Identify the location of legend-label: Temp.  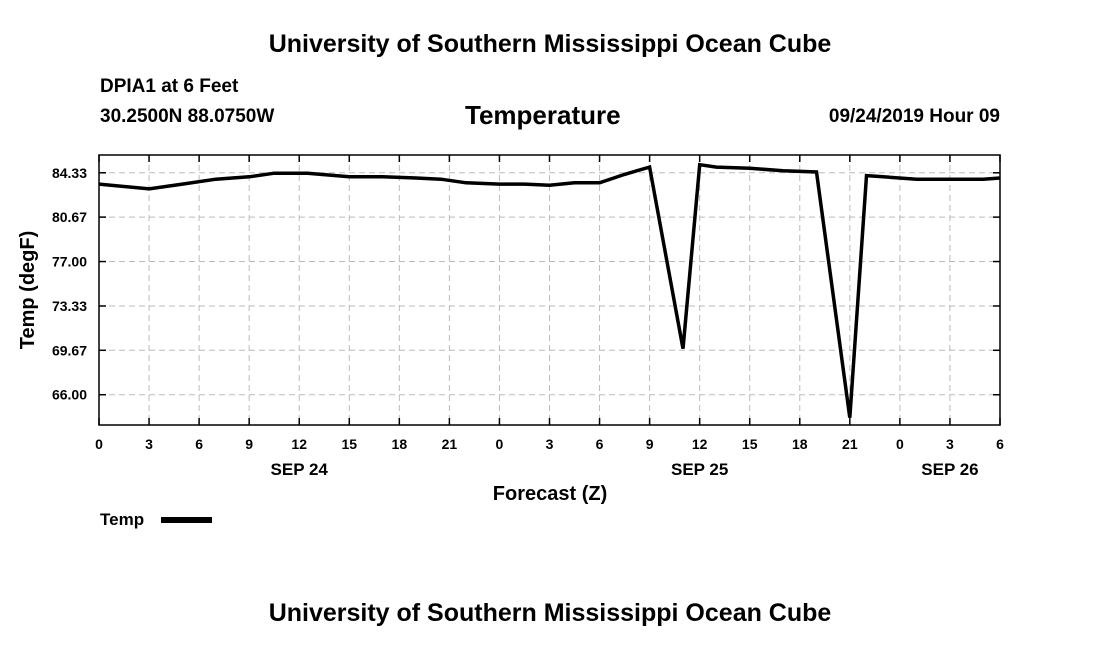
(122, 519).